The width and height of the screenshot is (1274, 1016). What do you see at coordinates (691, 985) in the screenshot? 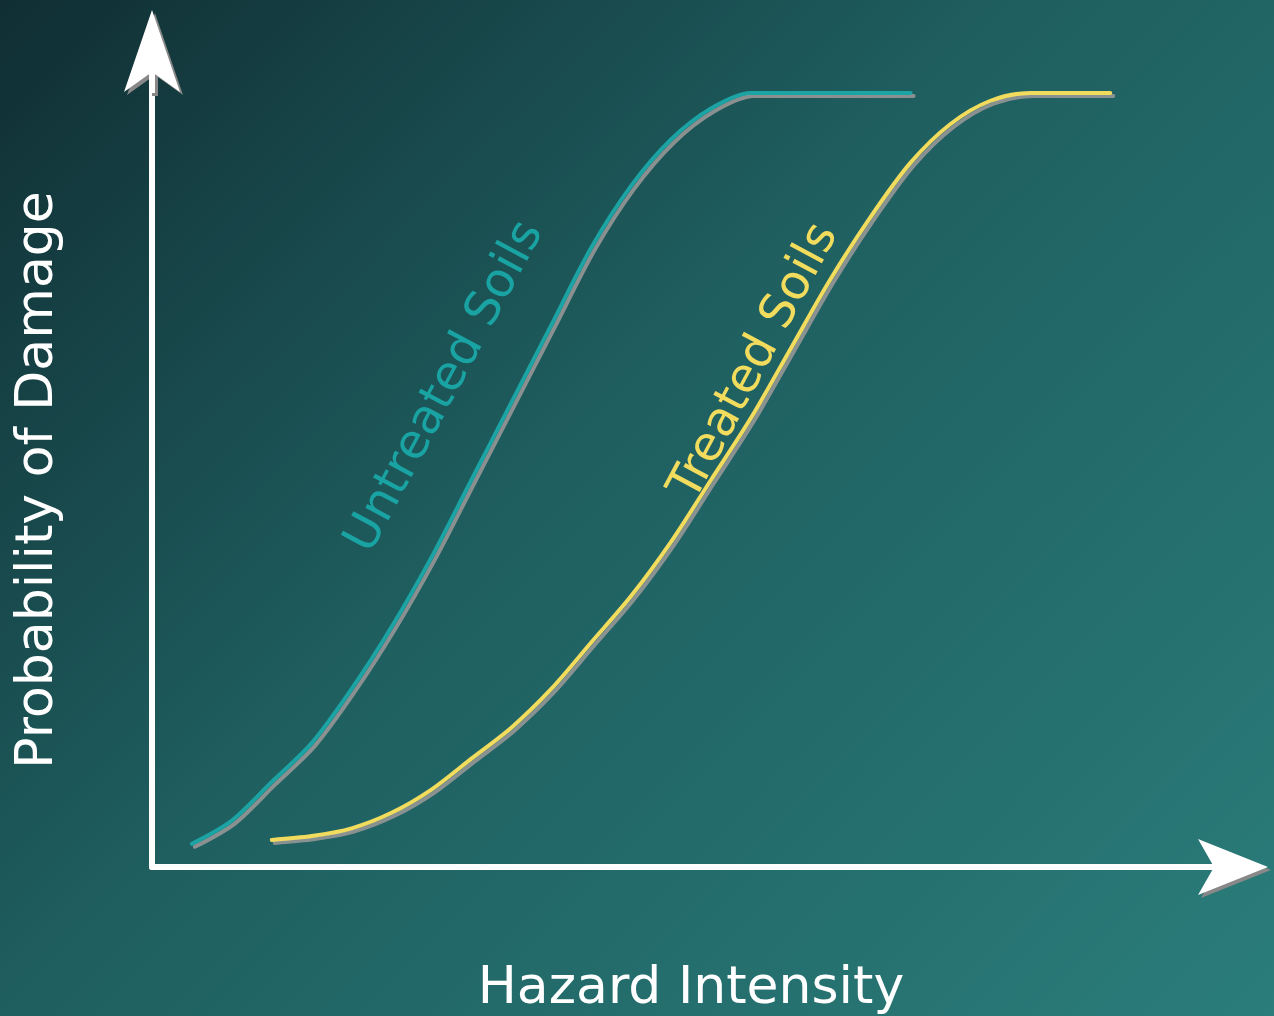
I see `x-axis-title: Hazard Intensity` at bounding box center [691, 985].